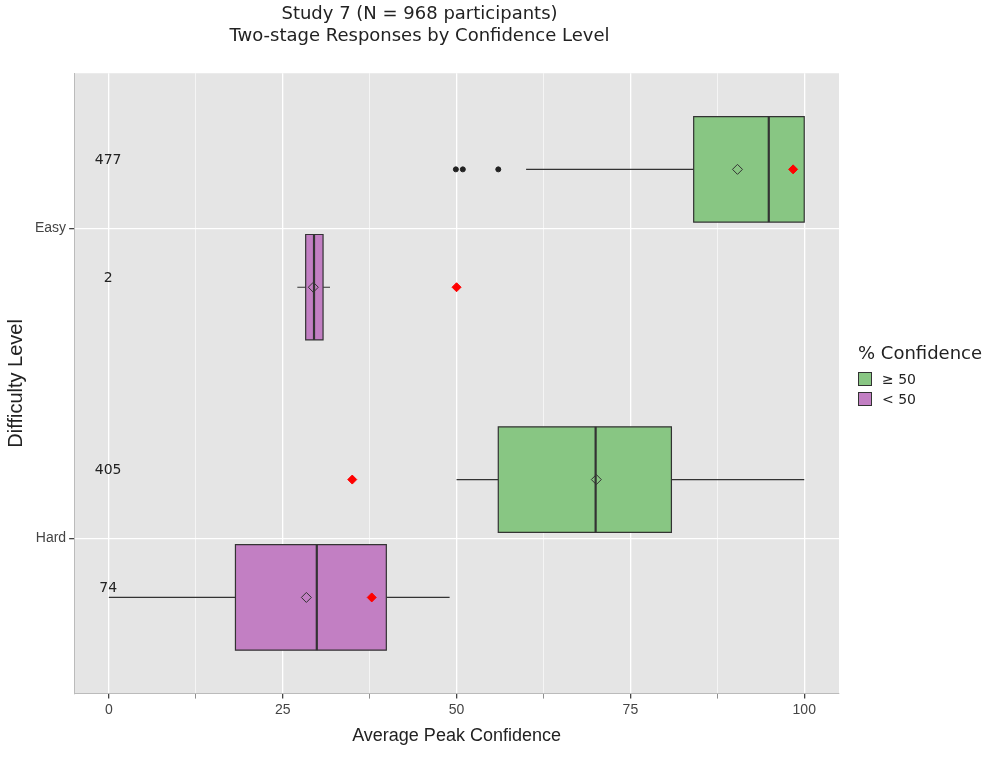 The image size is (1003, 757). What do you see at coordinates (899, 399) in the screenshot?
I see `legend-label: < 50` at bounding box center [899, 399].